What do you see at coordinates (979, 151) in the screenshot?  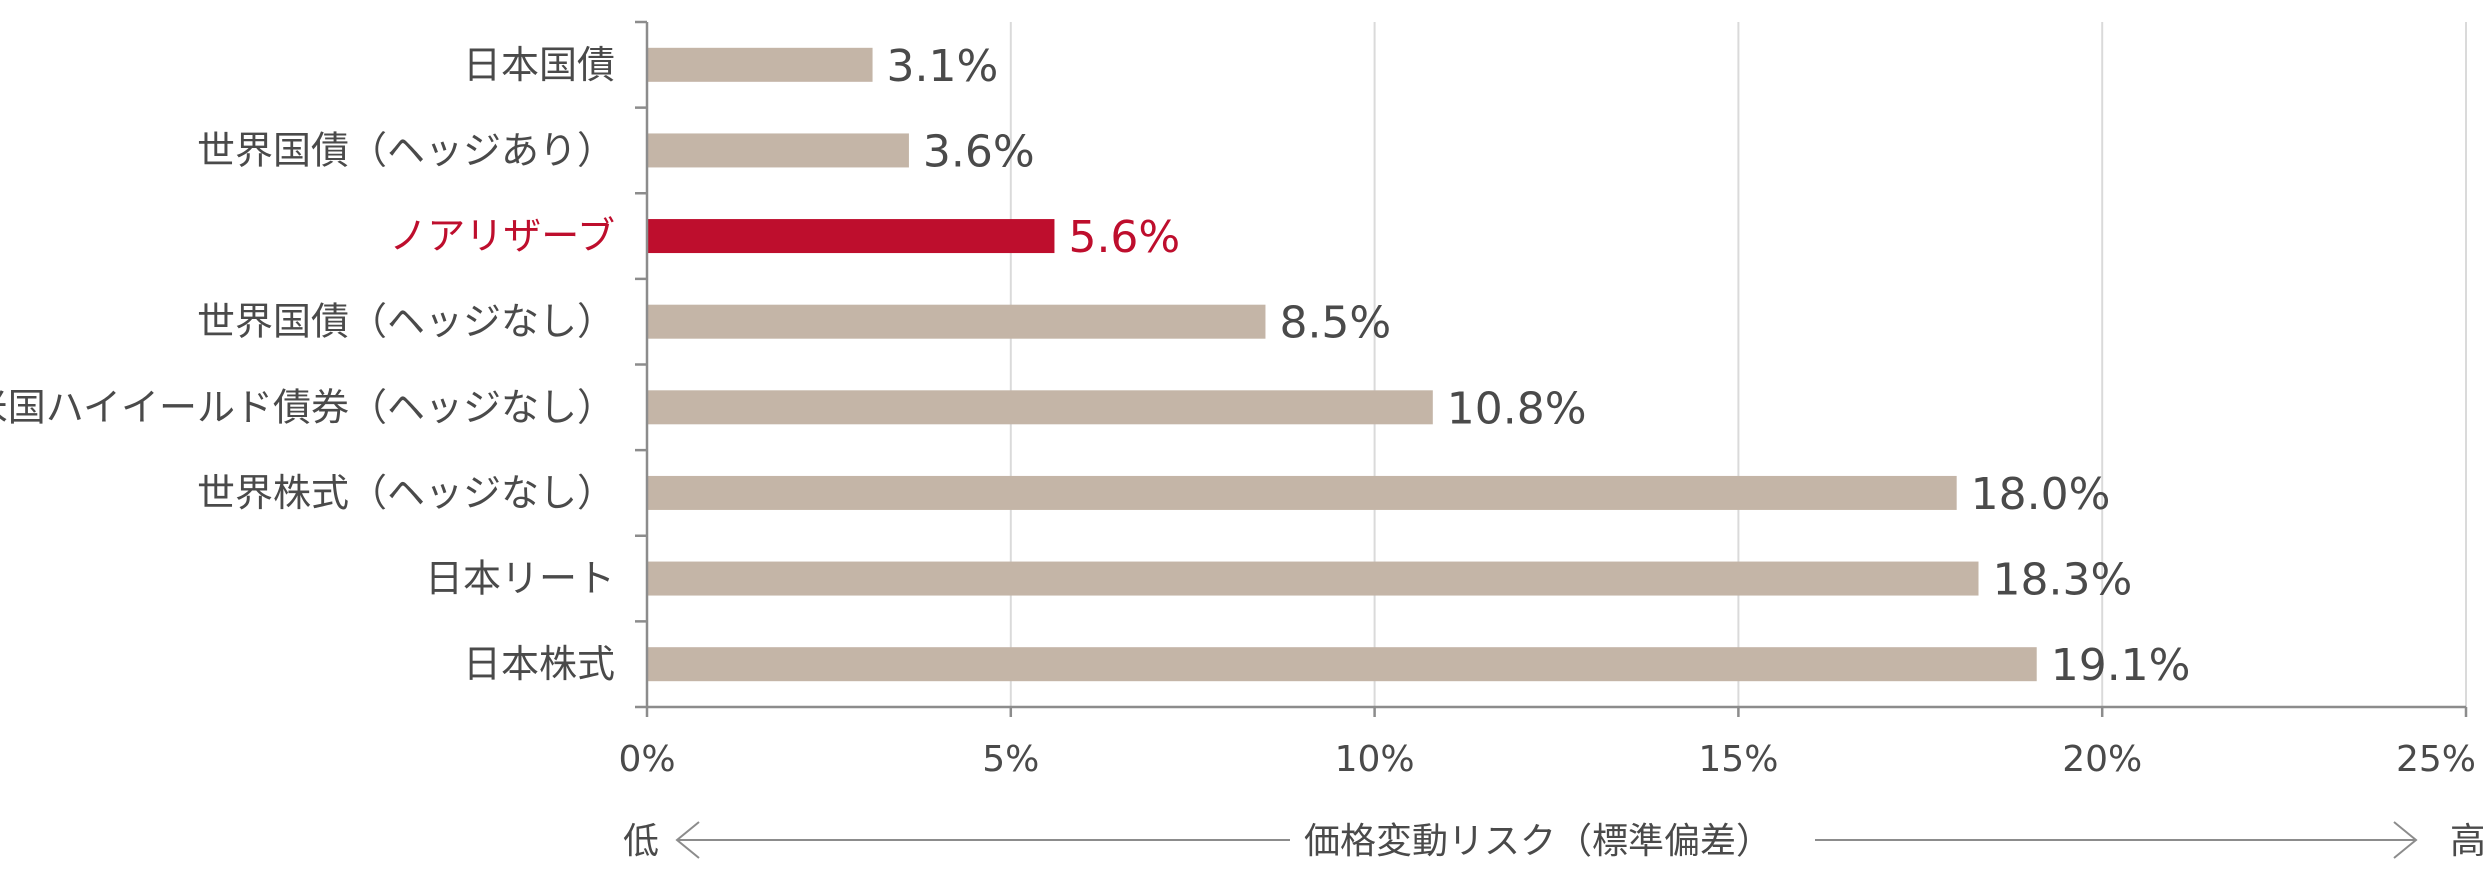 I see `value-label-1: 3.6%` at bounding box center [979, 151].